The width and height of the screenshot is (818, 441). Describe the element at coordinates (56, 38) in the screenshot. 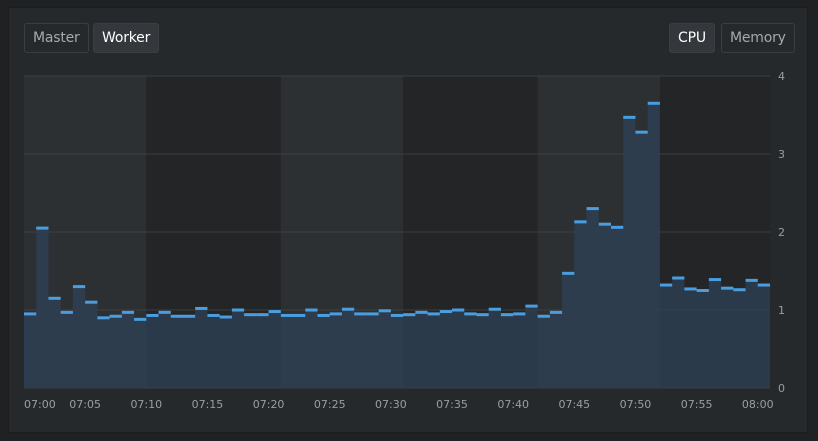

I see `master-toggle-button: Master` at that location.